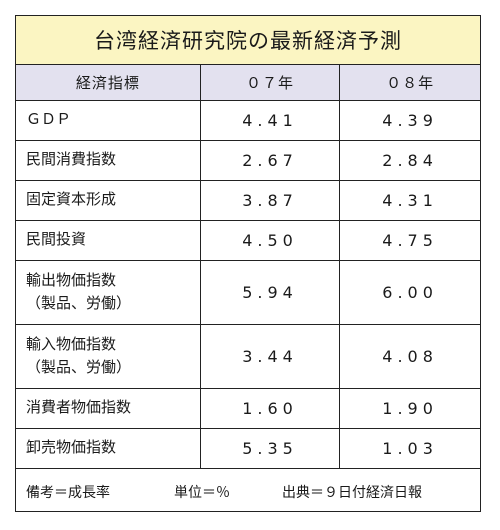  I want to click on row-label: 輸出物価指数 （製品、労働）, so click(108, 292).